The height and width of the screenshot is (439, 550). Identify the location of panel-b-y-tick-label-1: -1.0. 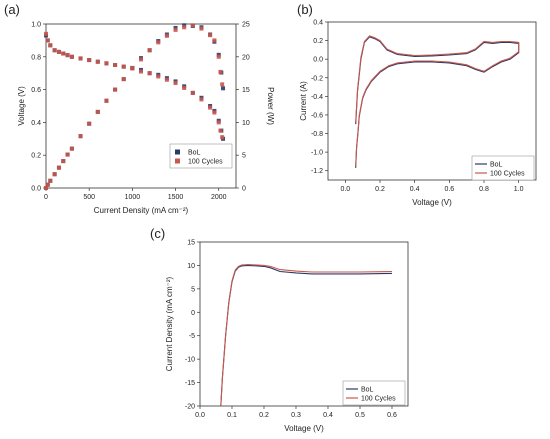
(317, 153).